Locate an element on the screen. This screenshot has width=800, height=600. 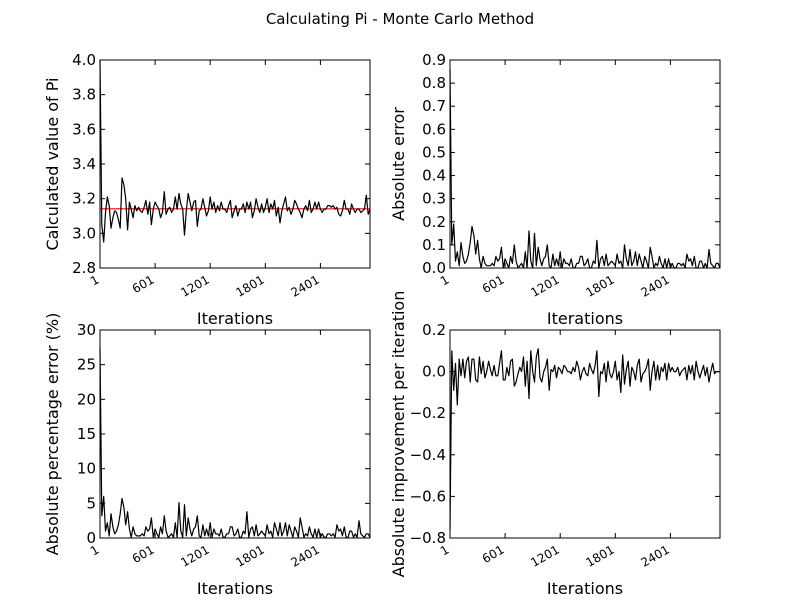
y-tick-label: 0.4 is located at coordinates (434, 176).